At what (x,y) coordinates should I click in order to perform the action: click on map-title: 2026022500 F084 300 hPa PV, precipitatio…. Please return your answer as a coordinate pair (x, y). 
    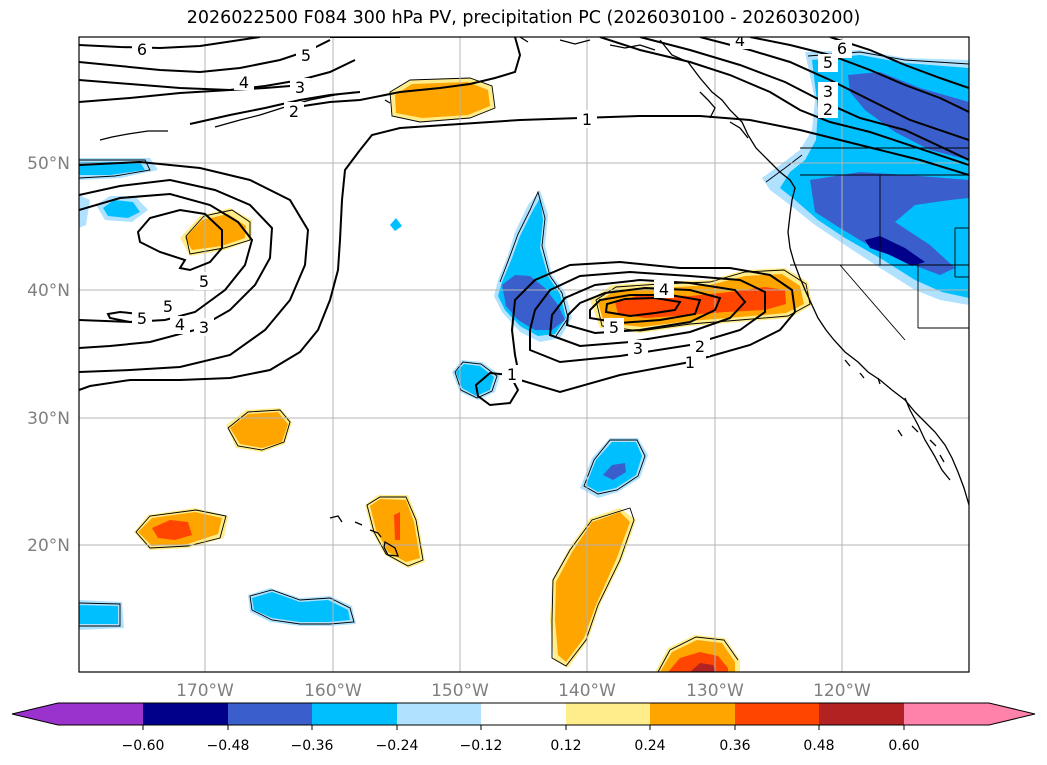
    Looking at the image, I should click on (523, 18).